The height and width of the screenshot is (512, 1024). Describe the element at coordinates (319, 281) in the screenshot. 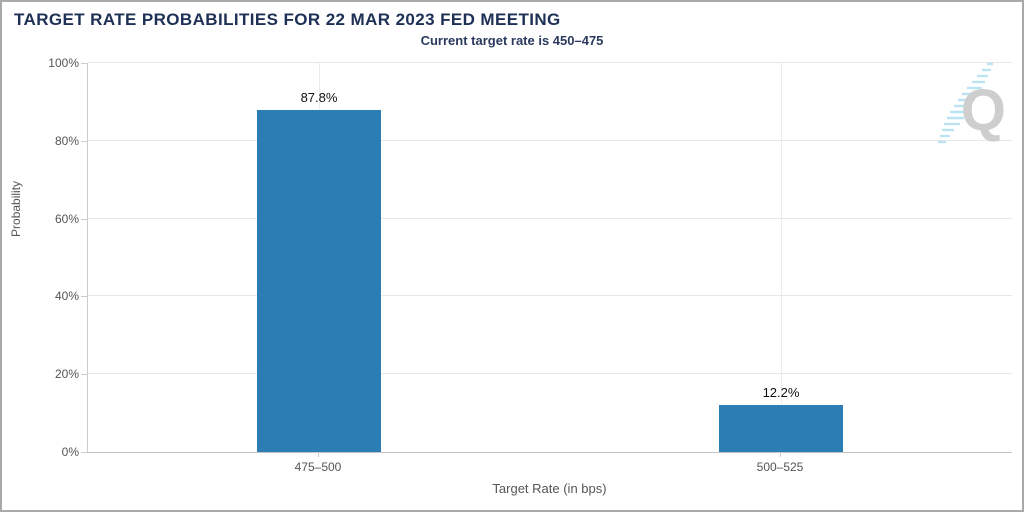

I see `bar-475–500` at that location.